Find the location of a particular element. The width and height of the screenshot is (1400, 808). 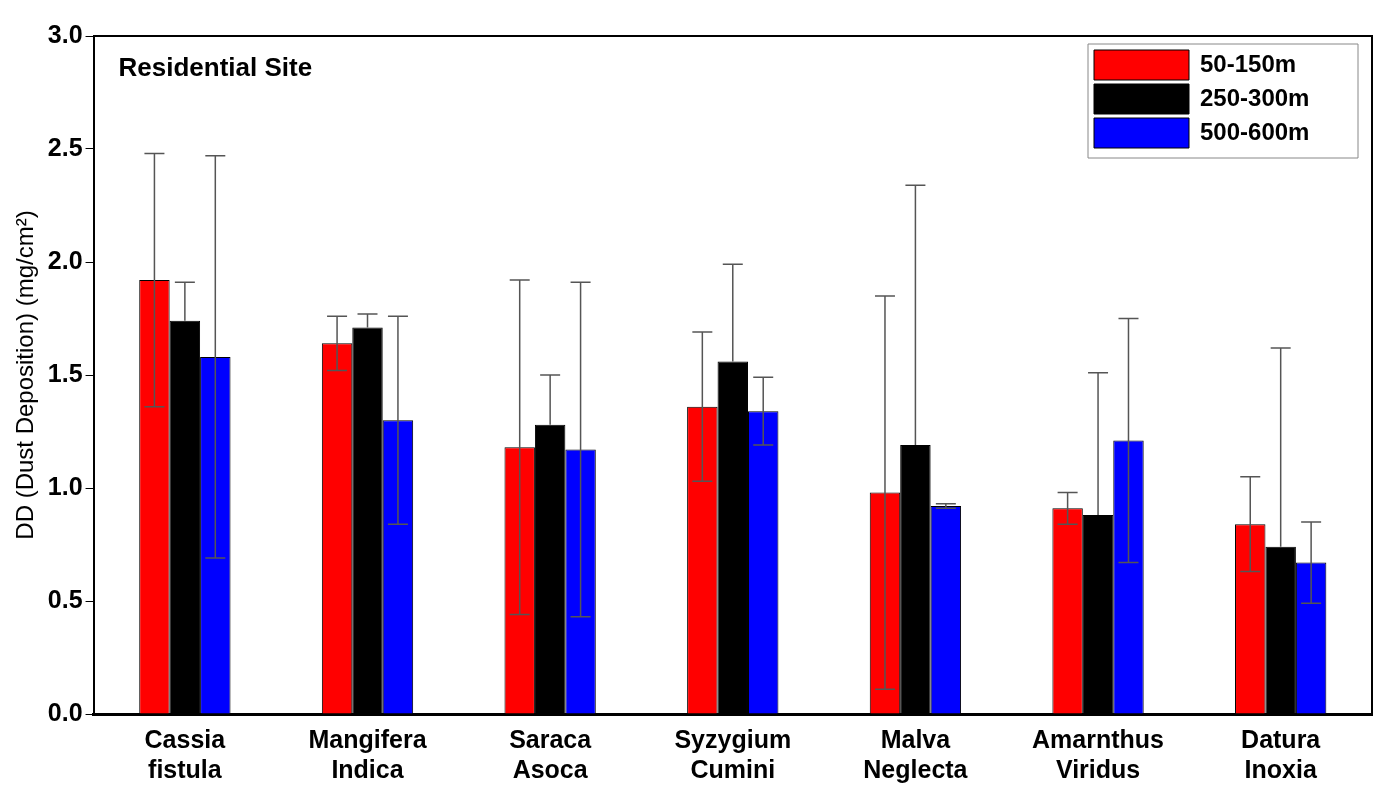

y-tick-label: 0.0 is located at coordinates (65, 711).